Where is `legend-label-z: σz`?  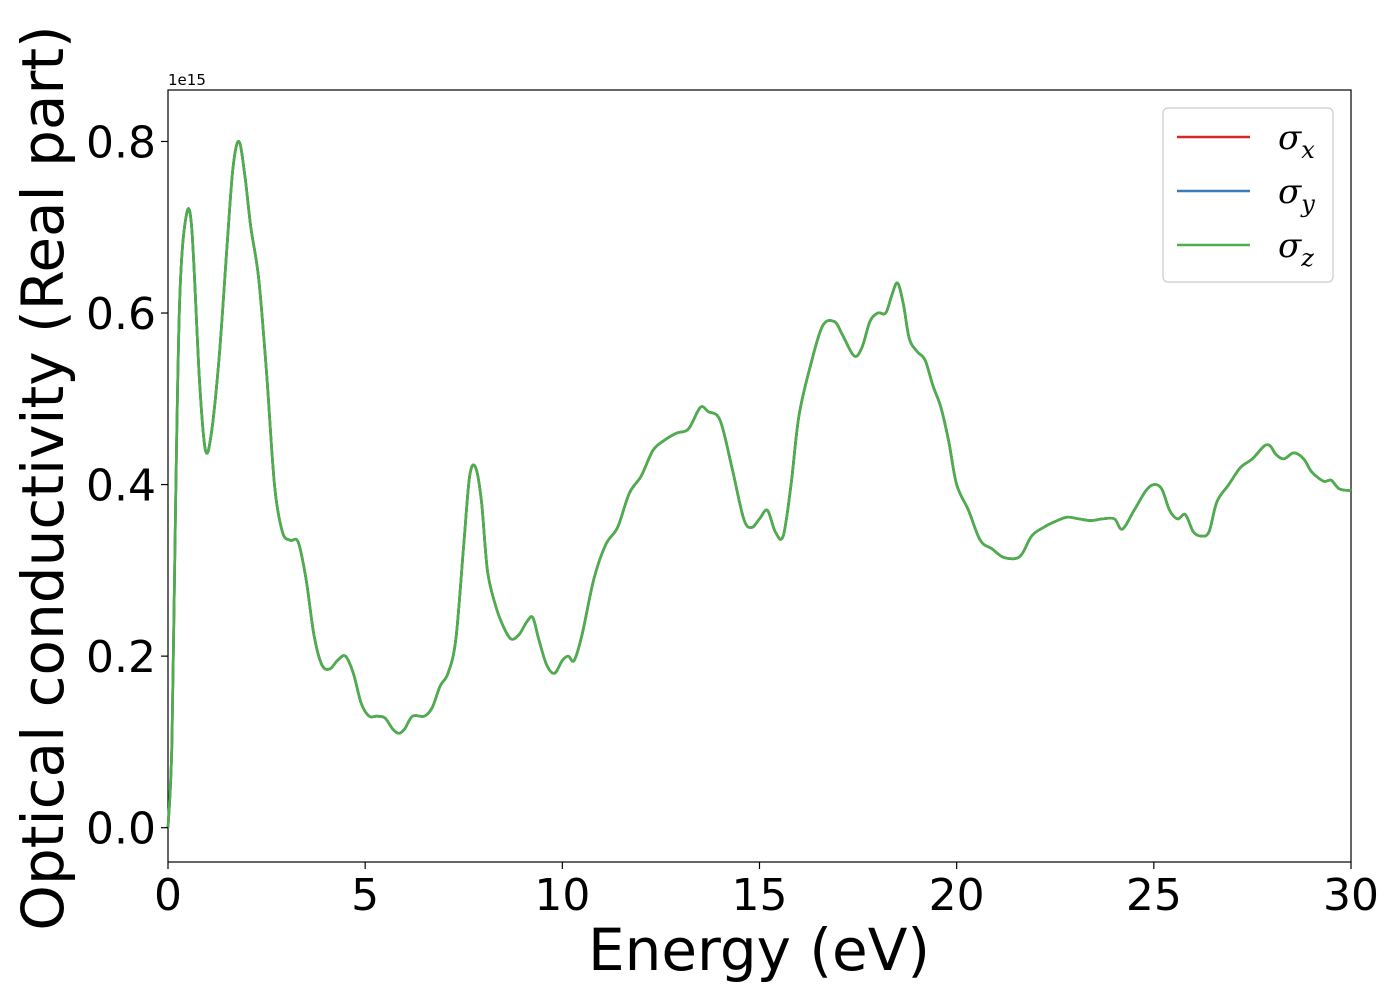
legend-label-z: σz is located at coordinates (1296, 249).